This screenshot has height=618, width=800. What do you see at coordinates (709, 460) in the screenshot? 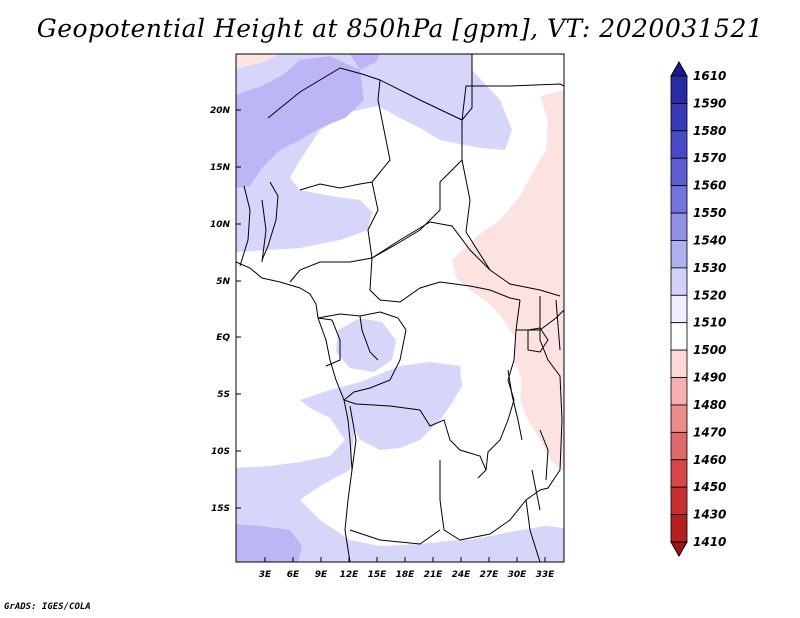
I see `colorbar-label: 1460` at bounding box center [709, 460].